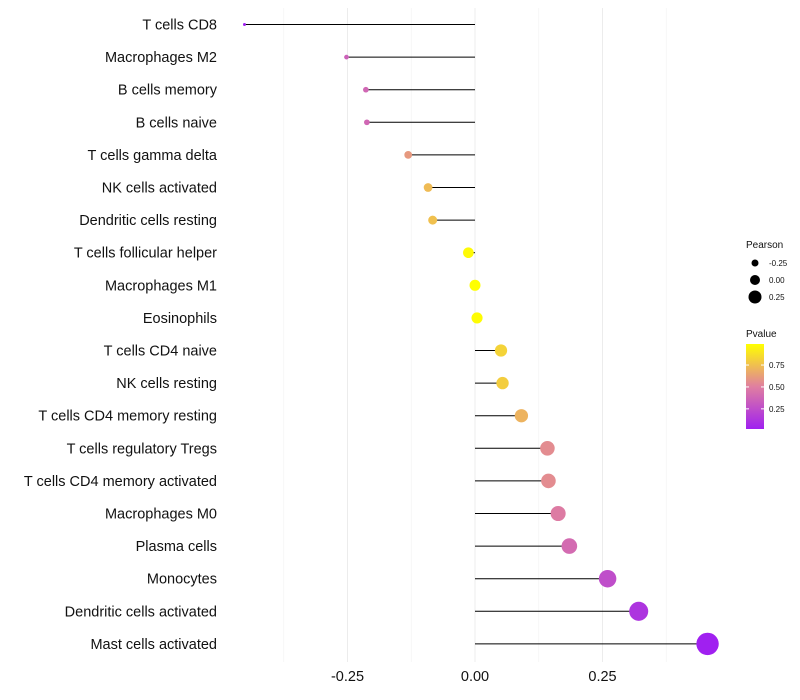 Image resolution: width=800 pixels, height=700 pixels. Describe the element at coordinates (166, 384) in the screenshot. I see `y-axis-label: NK cells resting` at that location.